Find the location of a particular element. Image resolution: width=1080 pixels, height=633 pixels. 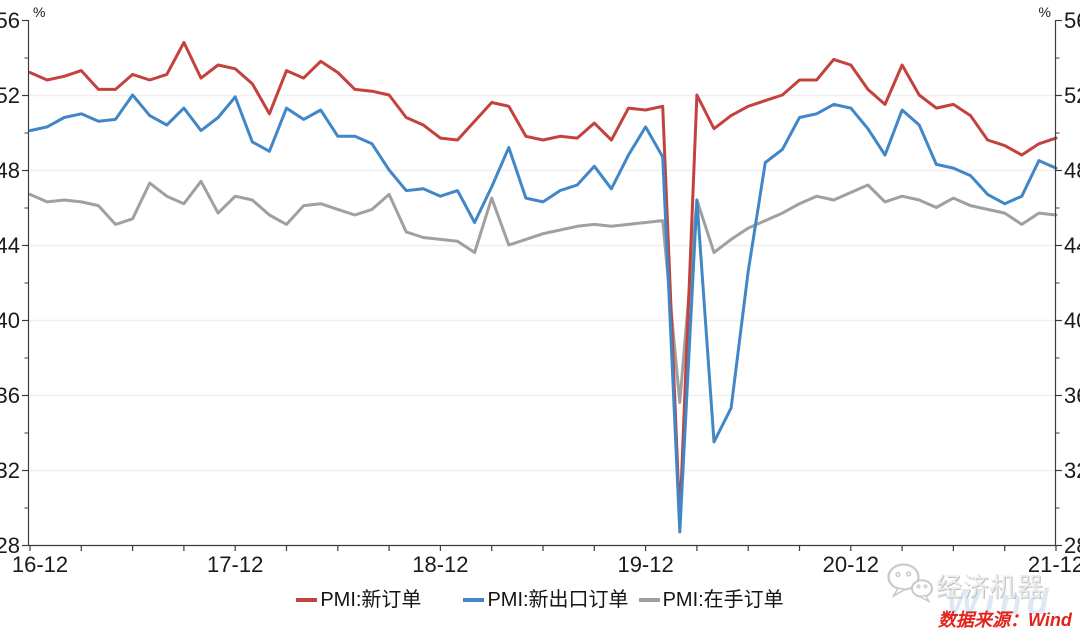

legend-label-backlog-orders: PMI:在手订单 is located at coordinates (723, 600).